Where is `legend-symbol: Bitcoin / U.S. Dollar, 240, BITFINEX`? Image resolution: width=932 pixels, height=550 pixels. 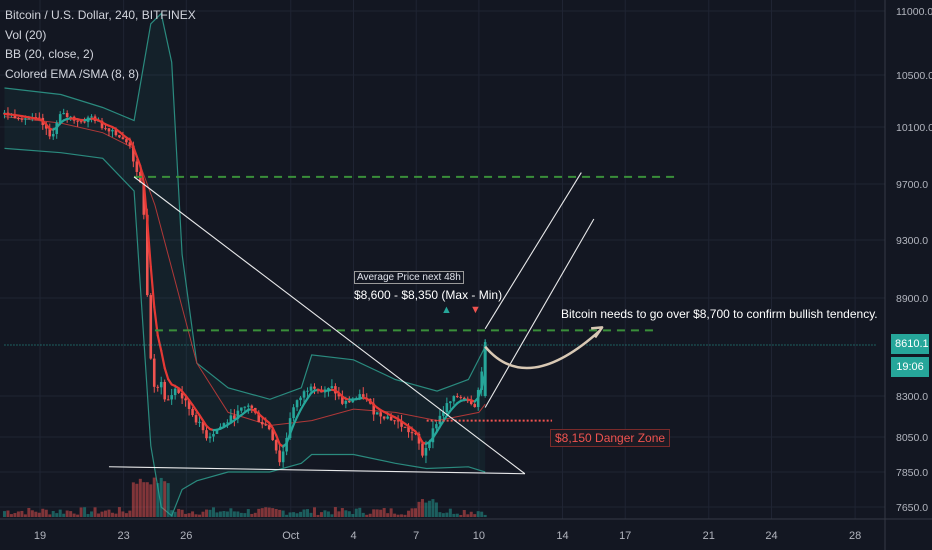 legend-symbol: Bitcoin / U.S. Dollar, 240, BITFINEX is located at coordinates (100, 15).